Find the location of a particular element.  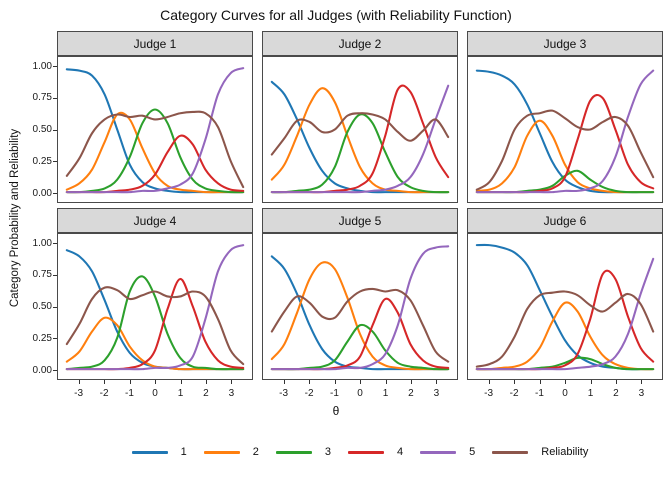

legend-item: 2 is located at coordinates (231, 452).